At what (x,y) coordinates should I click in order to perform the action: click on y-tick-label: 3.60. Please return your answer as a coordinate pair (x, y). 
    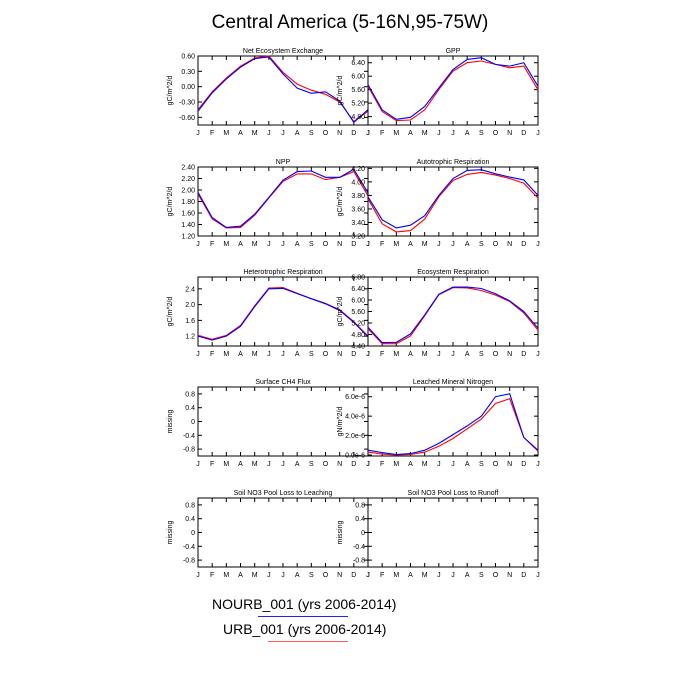
    Looking at the image, I should click on (358, 209).